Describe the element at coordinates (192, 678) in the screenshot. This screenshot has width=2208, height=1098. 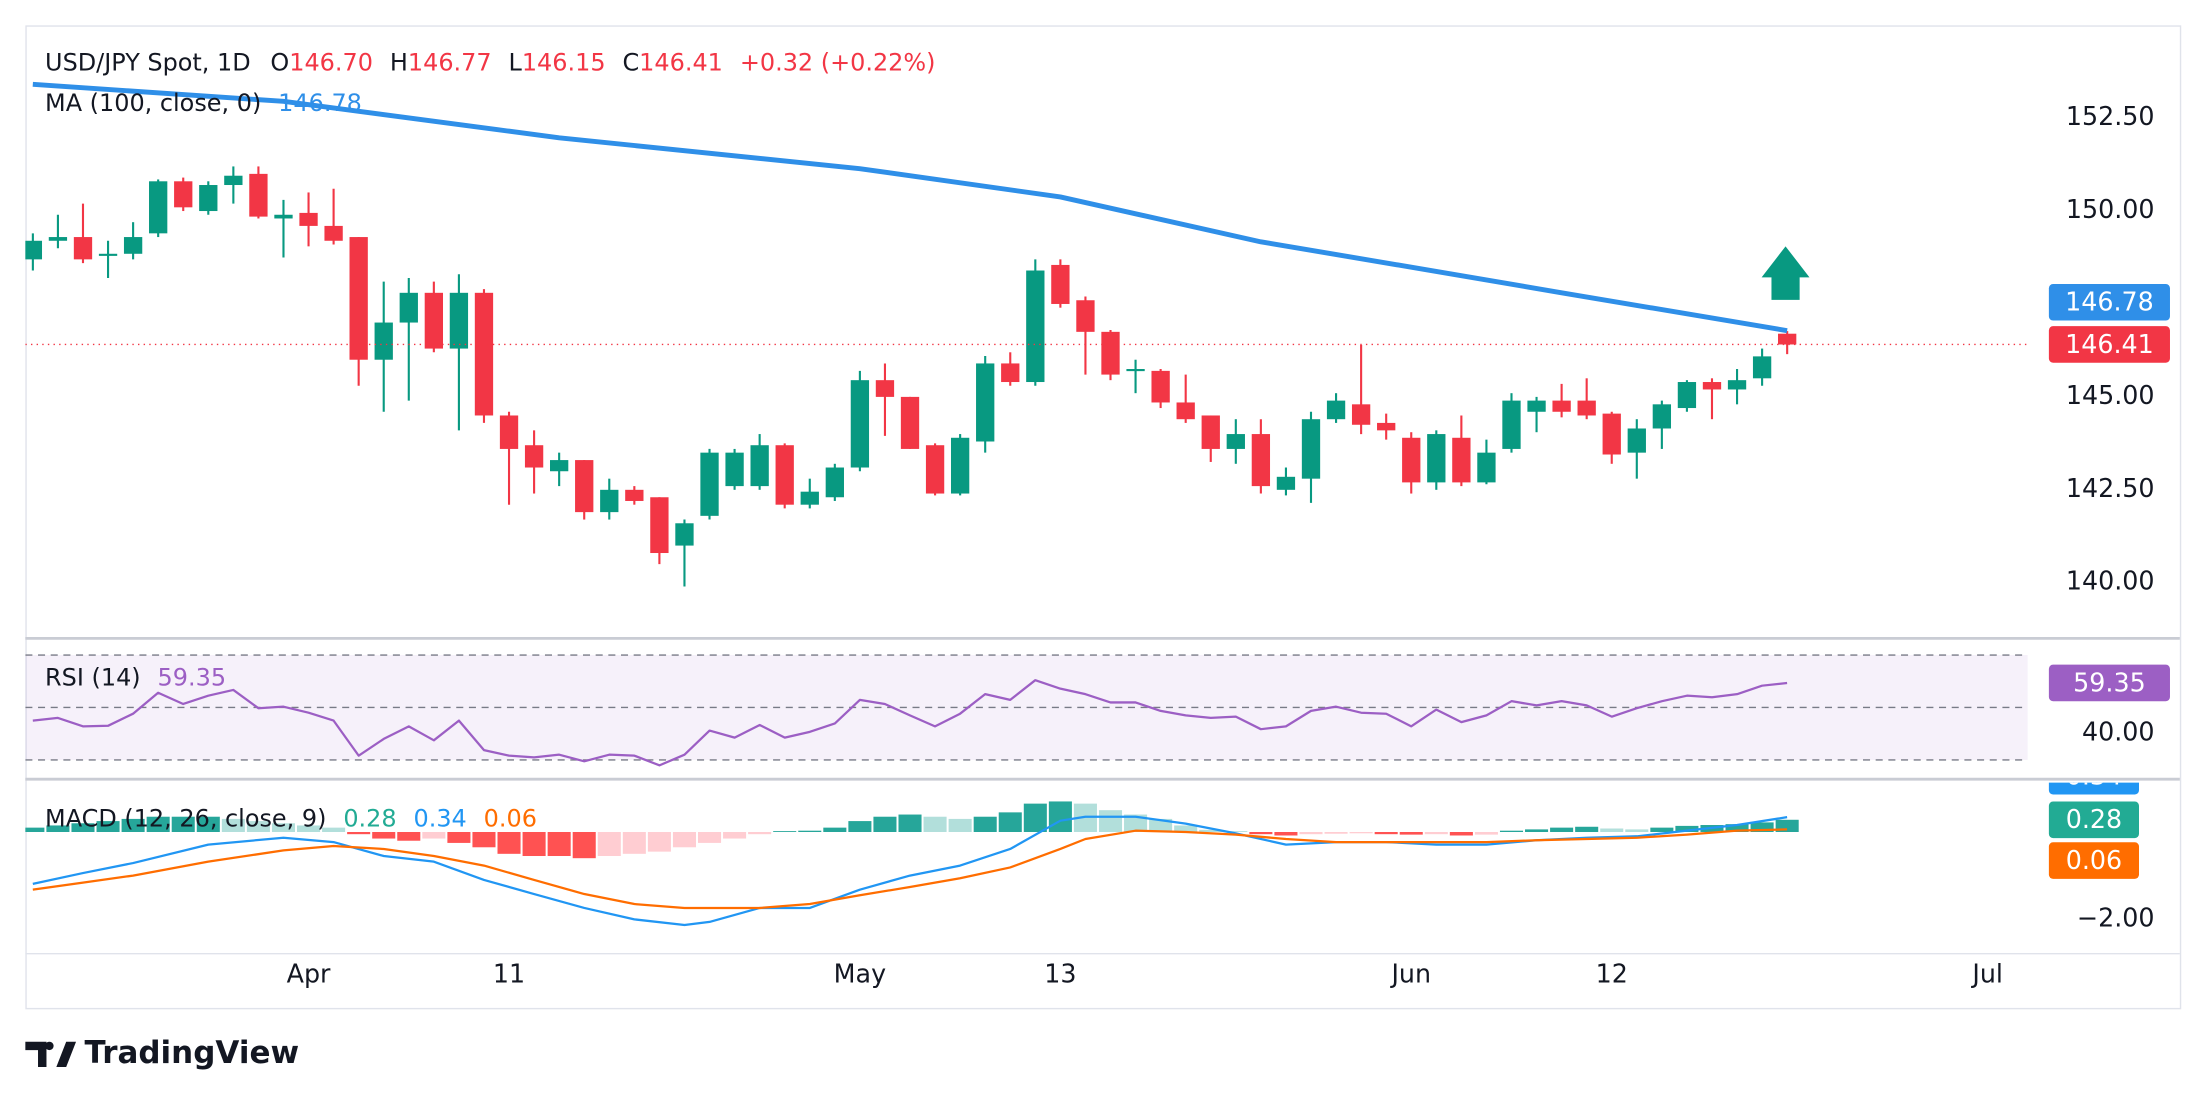
I see `rsi-value: 59.35` at that location.